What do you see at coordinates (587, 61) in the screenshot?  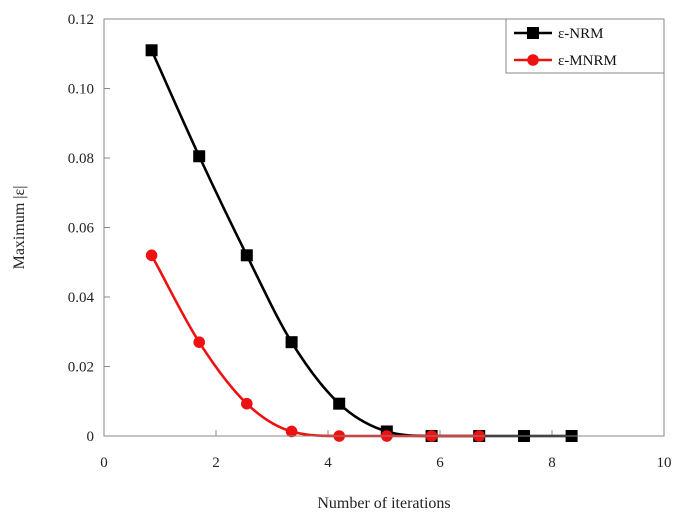 I see `legend-label: ε-MNRM` at bounding box center [587, 61].